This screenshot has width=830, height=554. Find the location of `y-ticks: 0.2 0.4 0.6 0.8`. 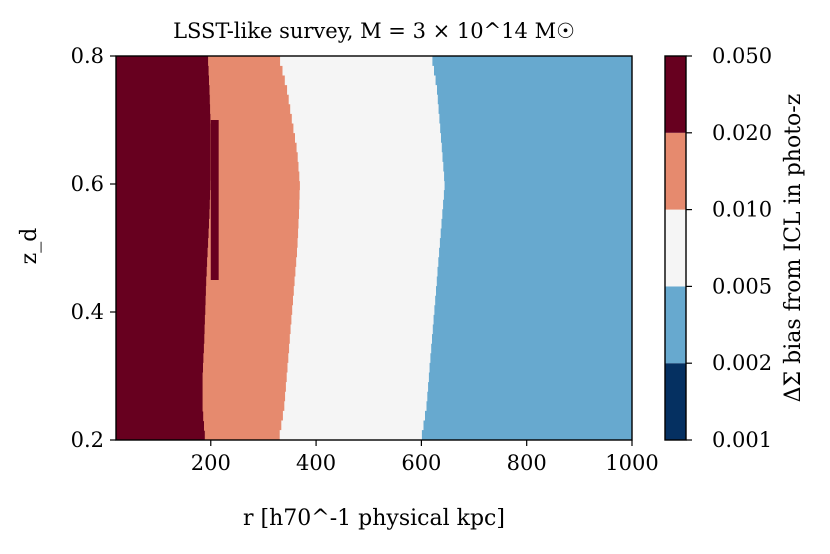

y-ticks: 0.2 0.4 0.6 0.8 is located at coordinates (93, 248).